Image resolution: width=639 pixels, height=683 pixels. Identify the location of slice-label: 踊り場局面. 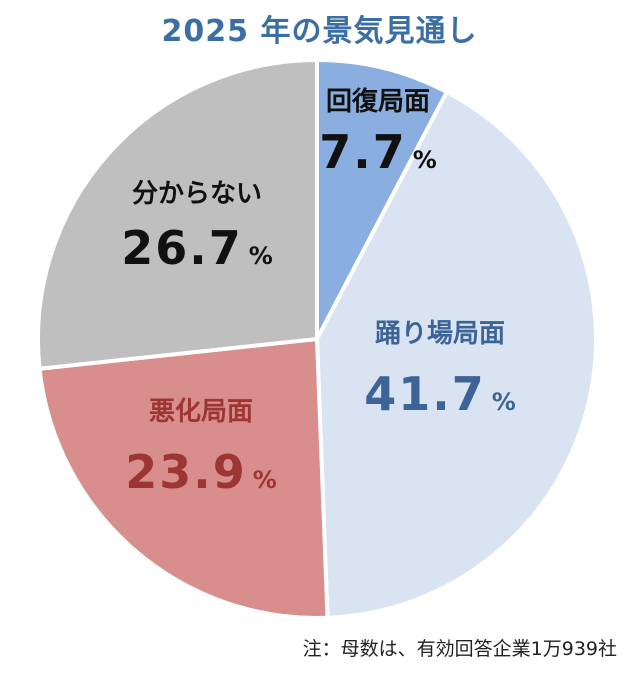
(440, 334).